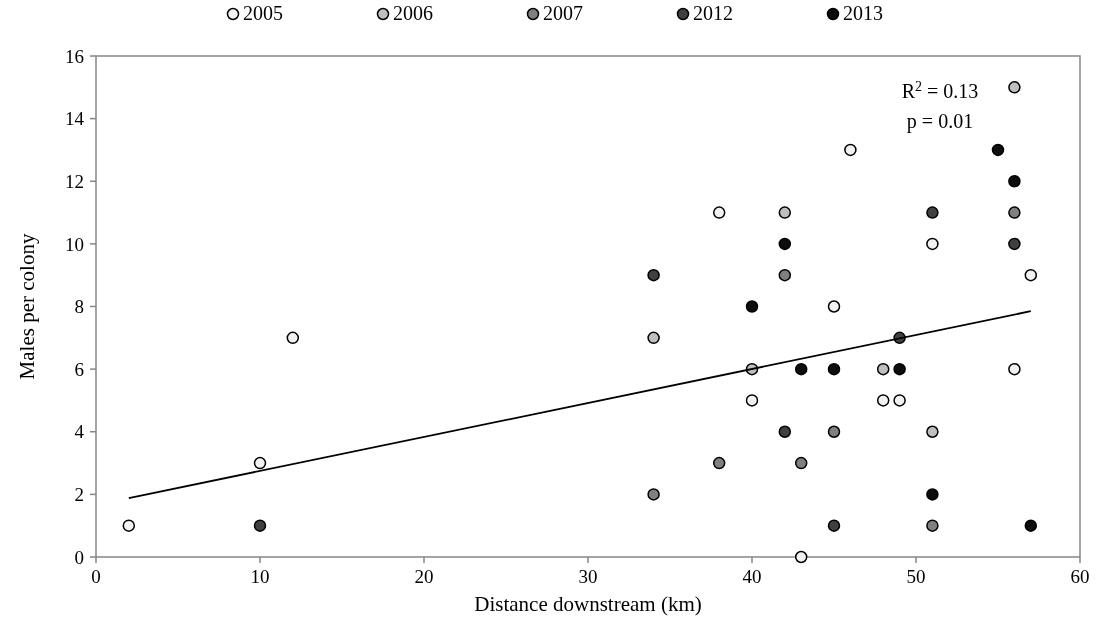 This screenshot has height=621, width=1103. What do you see at coordinates (79, 307) in the screenshot?
I see `y-tick-label: 8` at bounding box center [79, 307].